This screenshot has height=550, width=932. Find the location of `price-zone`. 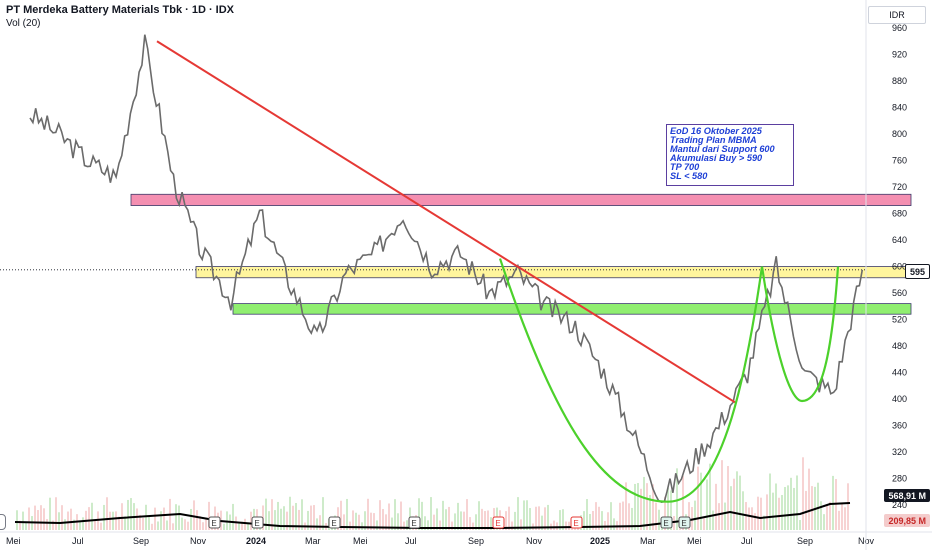

price-zone is located at coordinates (553, 272).